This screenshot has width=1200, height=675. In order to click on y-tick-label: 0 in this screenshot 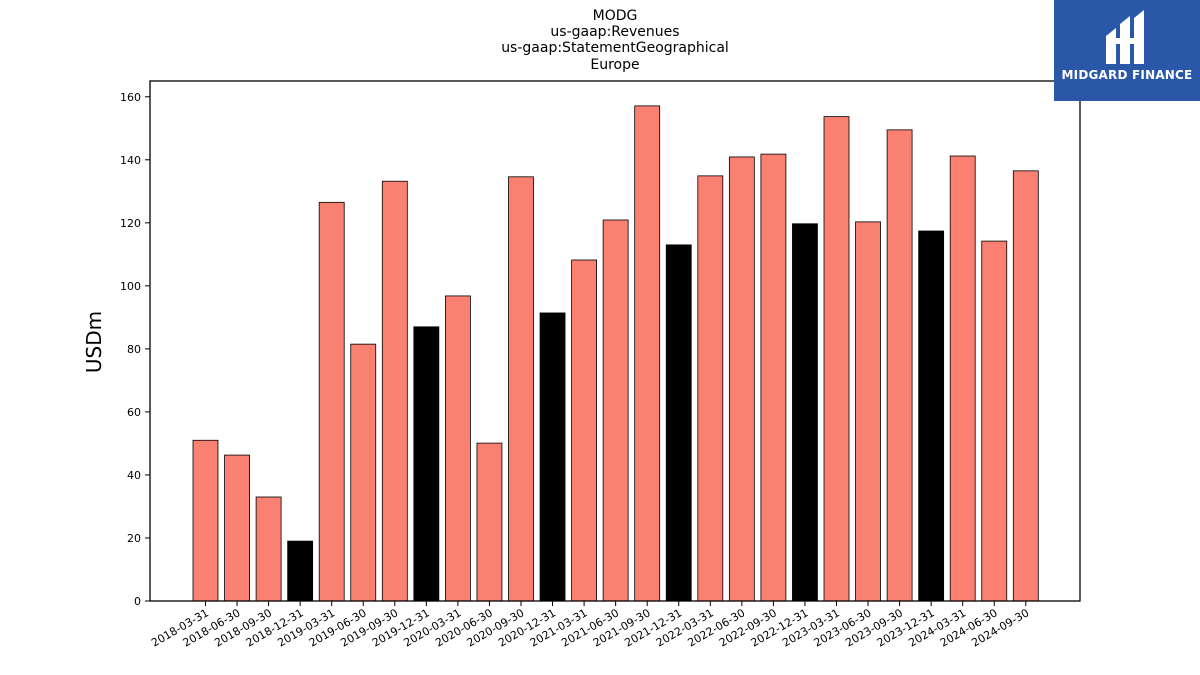, I will do `click(137, 601)`.